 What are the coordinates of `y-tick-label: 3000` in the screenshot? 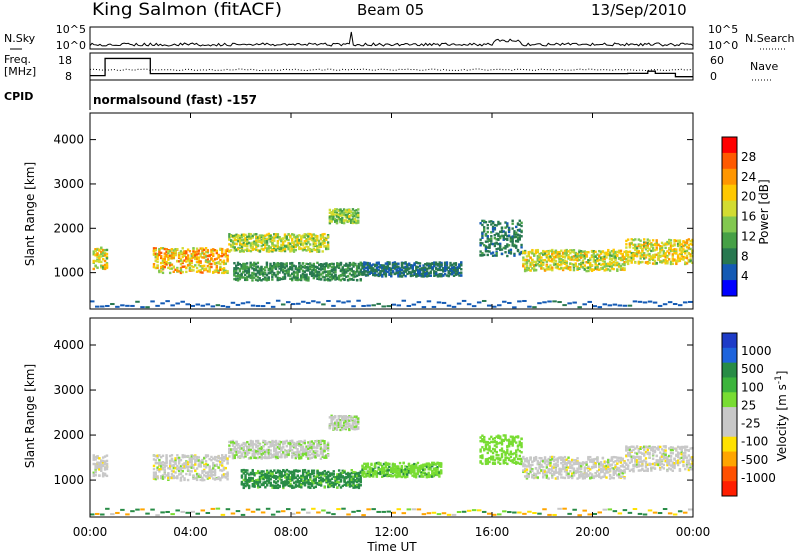 It's located at (68, 184).